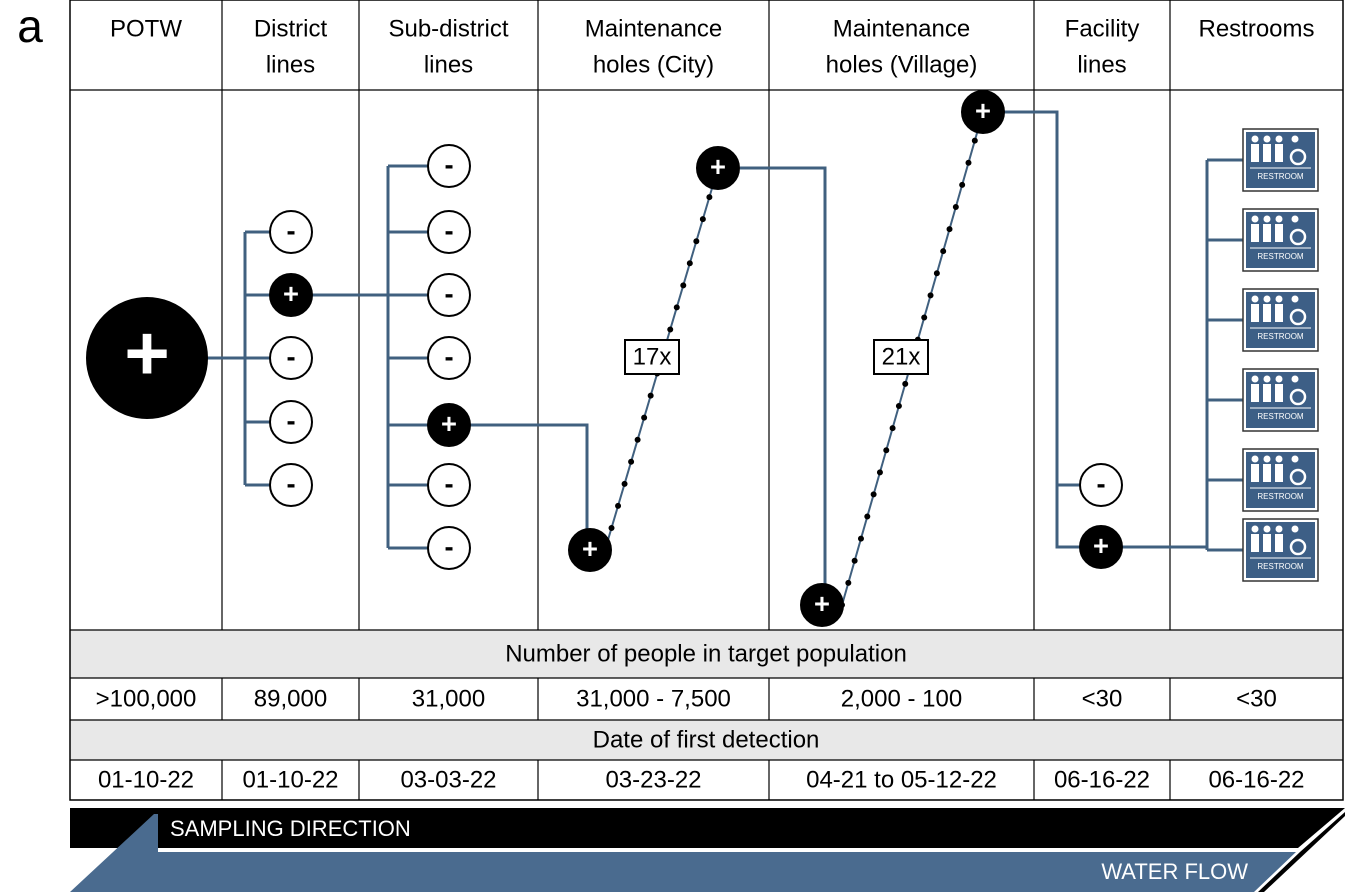  What do you see at coordinates (448, 698) in the screenshot?
I see `population-value: 31,000` at bounding box center [448, 698].